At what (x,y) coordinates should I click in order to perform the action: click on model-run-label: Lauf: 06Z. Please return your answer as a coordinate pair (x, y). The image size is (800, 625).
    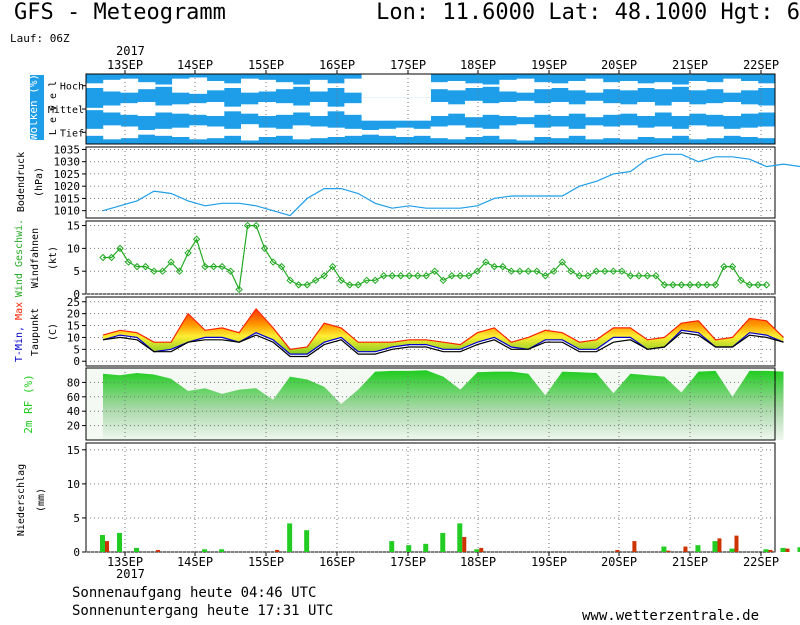
    Looking at the image, I should click on (40, 38).